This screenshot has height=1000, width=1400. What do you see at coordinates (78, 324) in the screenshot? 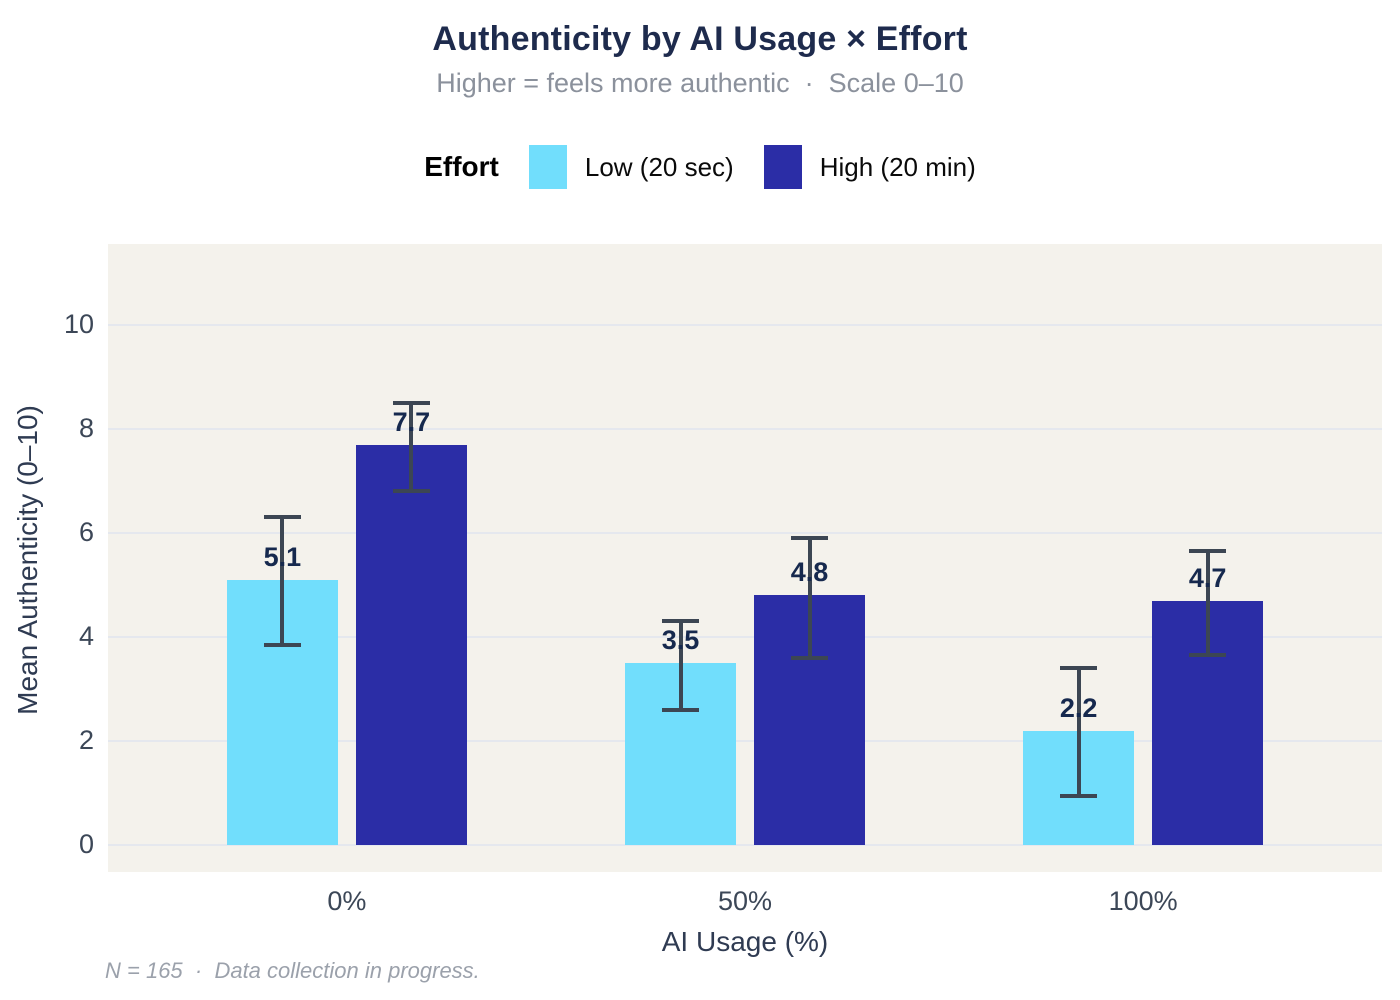
I see `y-tick-label: 10` at bounding box center [78, 324].